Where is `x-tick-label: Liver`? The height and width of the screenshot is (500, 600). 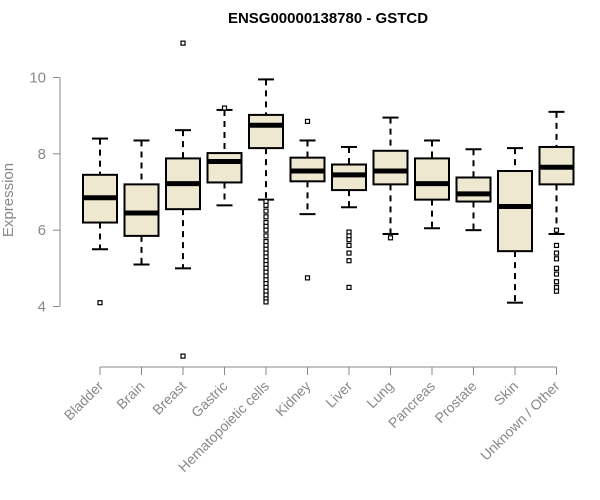
x-tick-label: Liver is located at coordinates (338, 394).